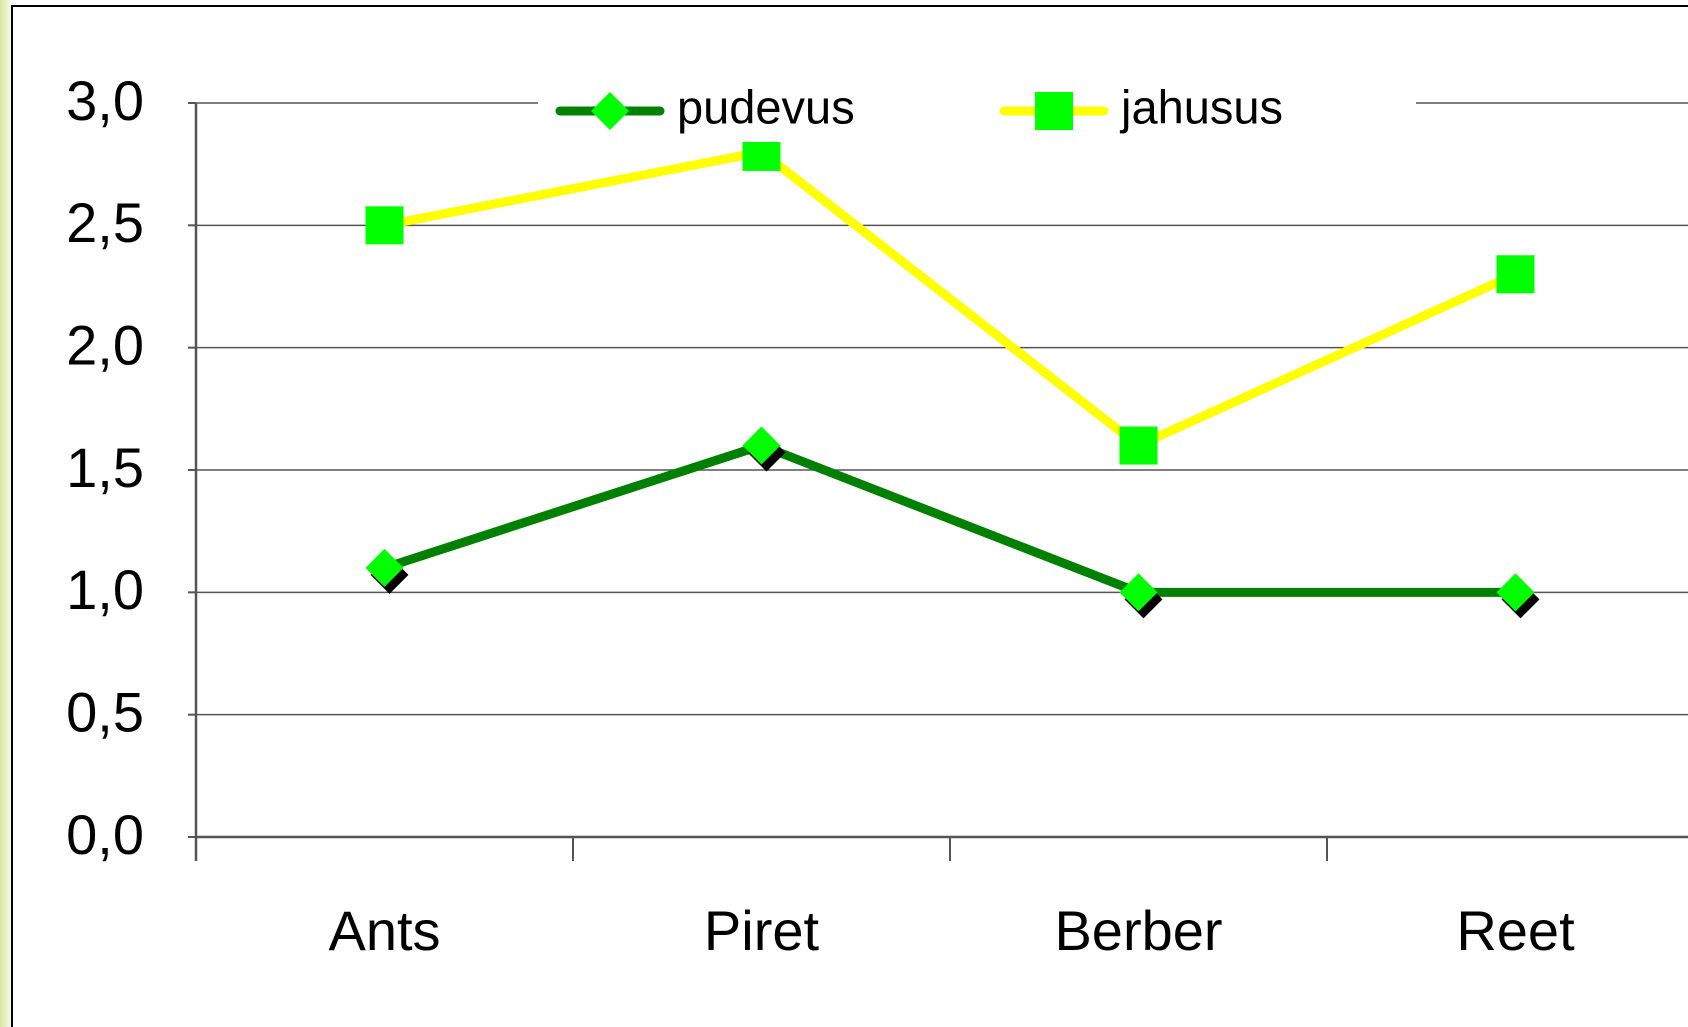 This screenshot has width=1688, height=1027. What do you see at coordinates (949, 519) in the screenshot?
I see `series-line` at bounding box center [949, 519].